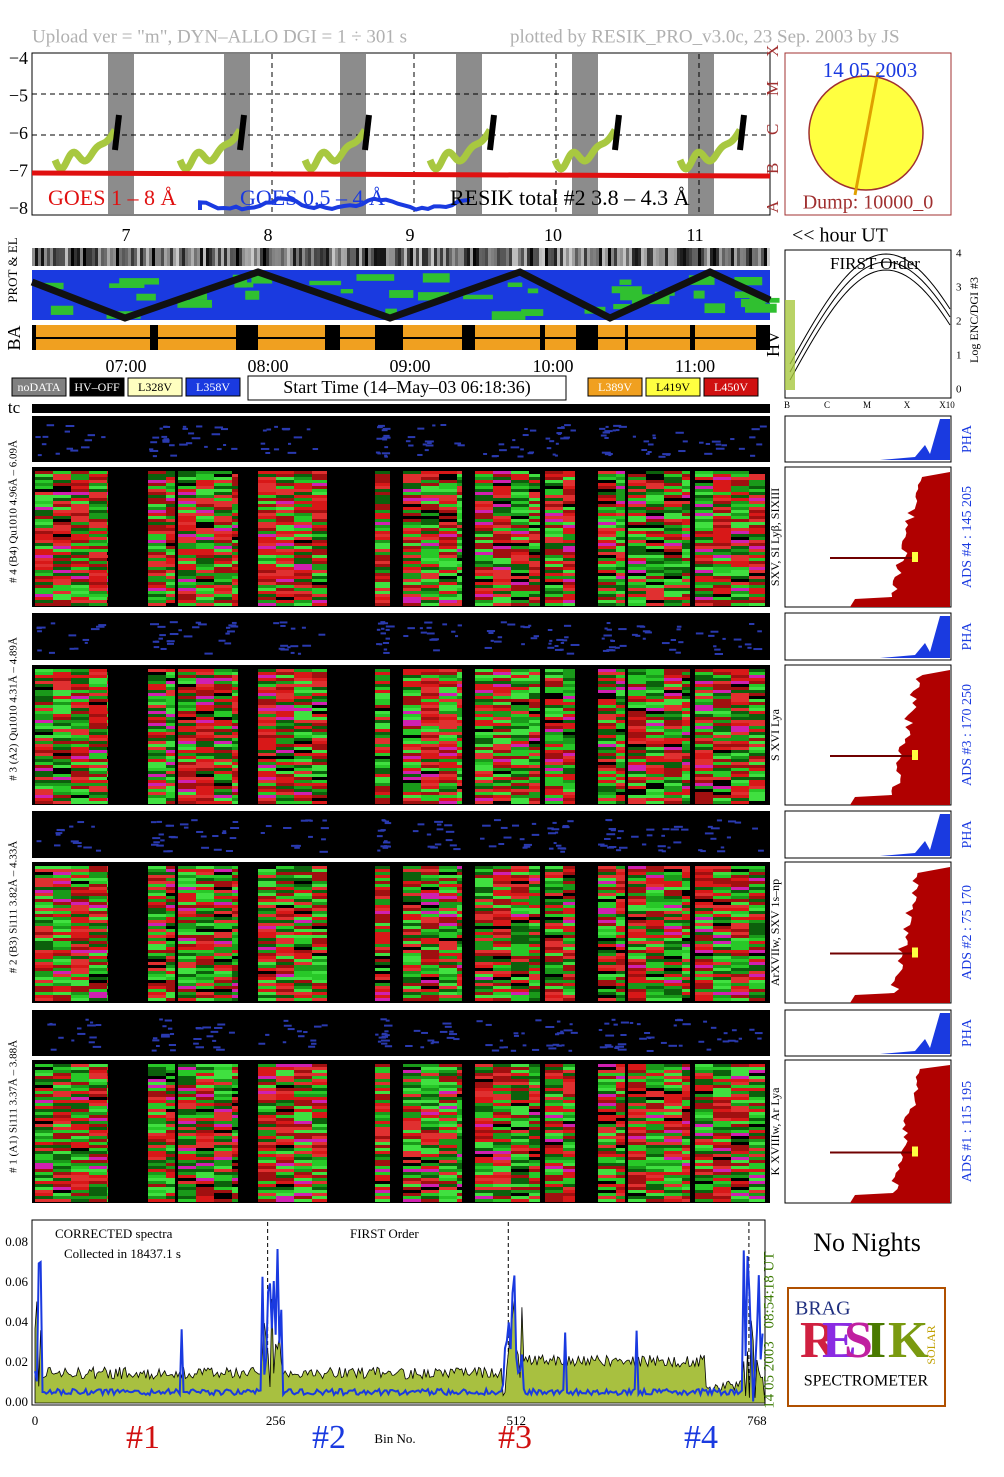  Describe the element at coordinates (112, 197) in the screenshot. I see `legend-goes-1-8: GOES 1 – 8 Å` at that location.